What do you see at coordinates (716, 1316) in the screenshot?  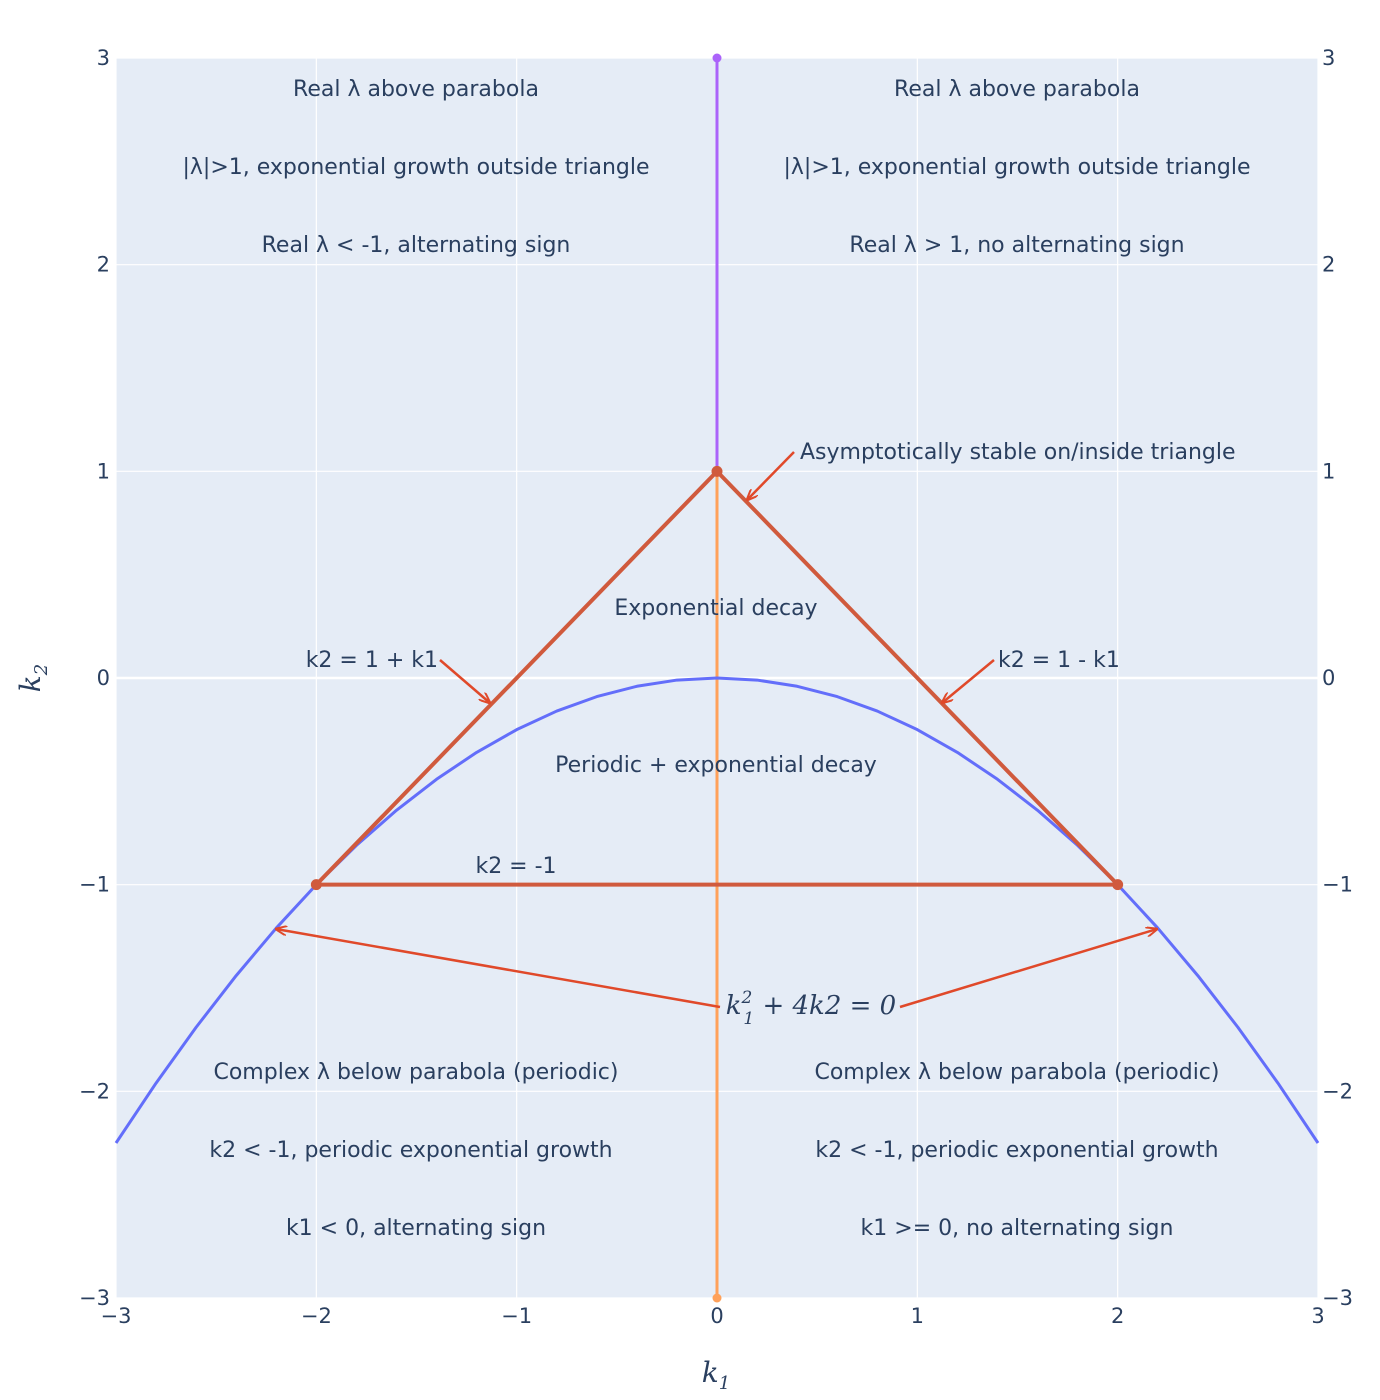 I see `x-tick-label: 0` at bounding box center [716, 1316].